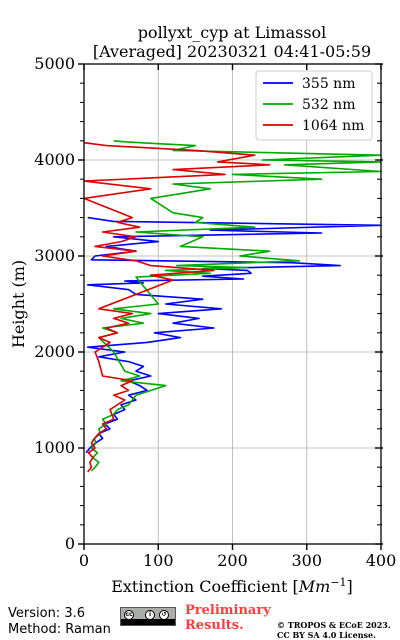  Describe the element at coordinates (54, 255) in the screenshot. I see `y-tick-label: 3000` at that location.